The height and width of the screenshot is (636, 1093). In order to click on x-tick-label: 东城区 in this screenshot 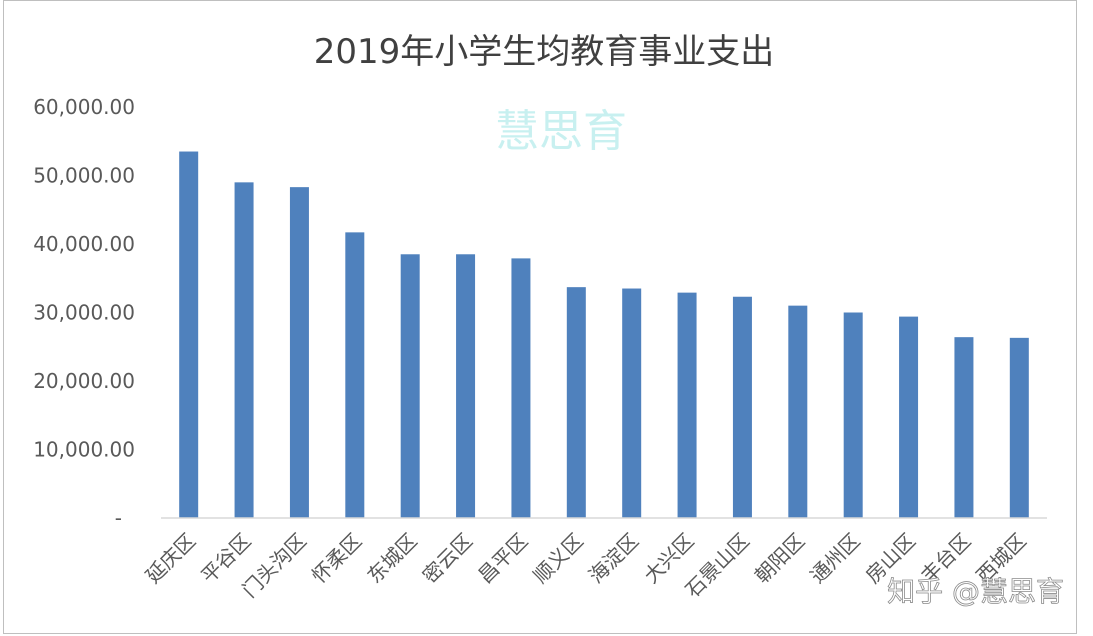, I will do `click(391, 558)`.